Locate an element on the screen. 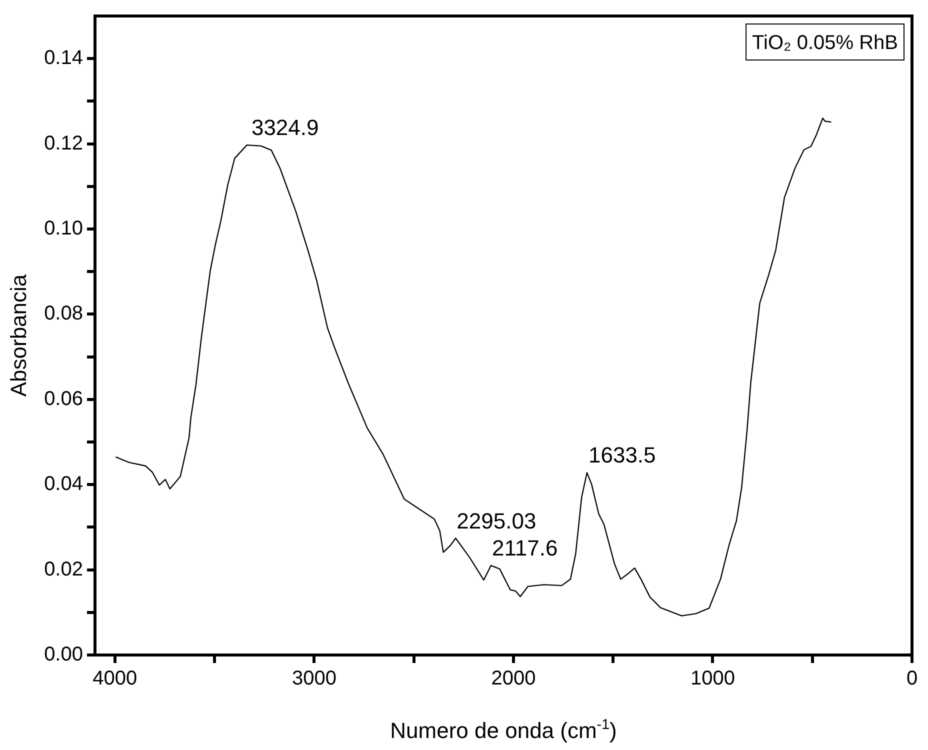 This screenshot has height=750, width=928. x-tick-label: 0 is located at coordinates (912, 679).